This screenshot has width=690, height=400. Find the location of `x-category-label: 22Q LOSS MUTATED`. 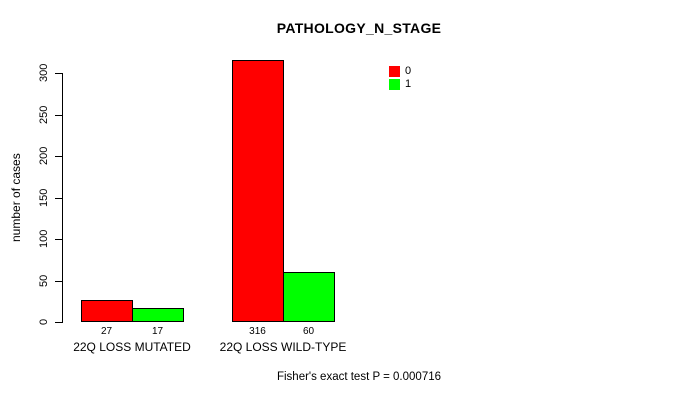

x-category-label: 22Q LOSS MUTATED is located at coordinates (132, 347).